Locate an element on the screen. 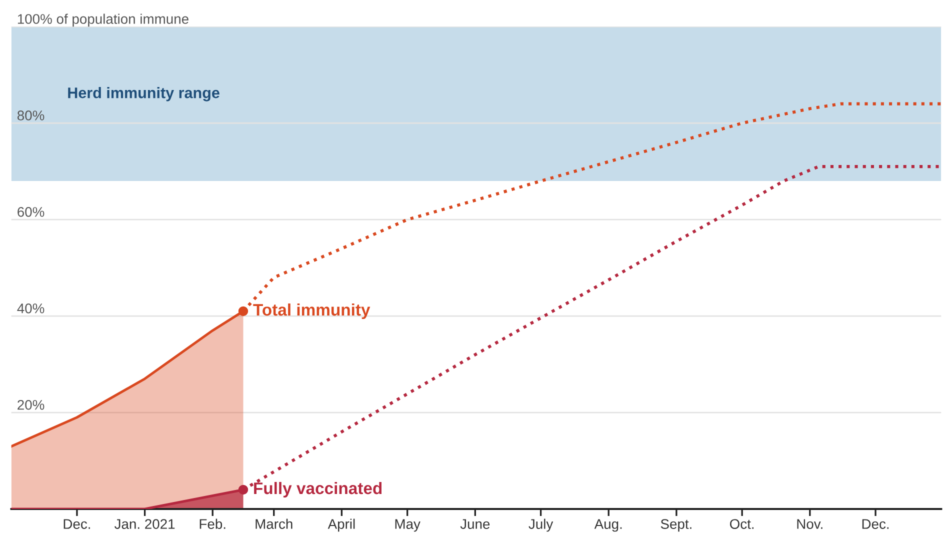 The width and height of the screenshot is (944, 533). x-tick-label: July is located at coordinates (541, 525).